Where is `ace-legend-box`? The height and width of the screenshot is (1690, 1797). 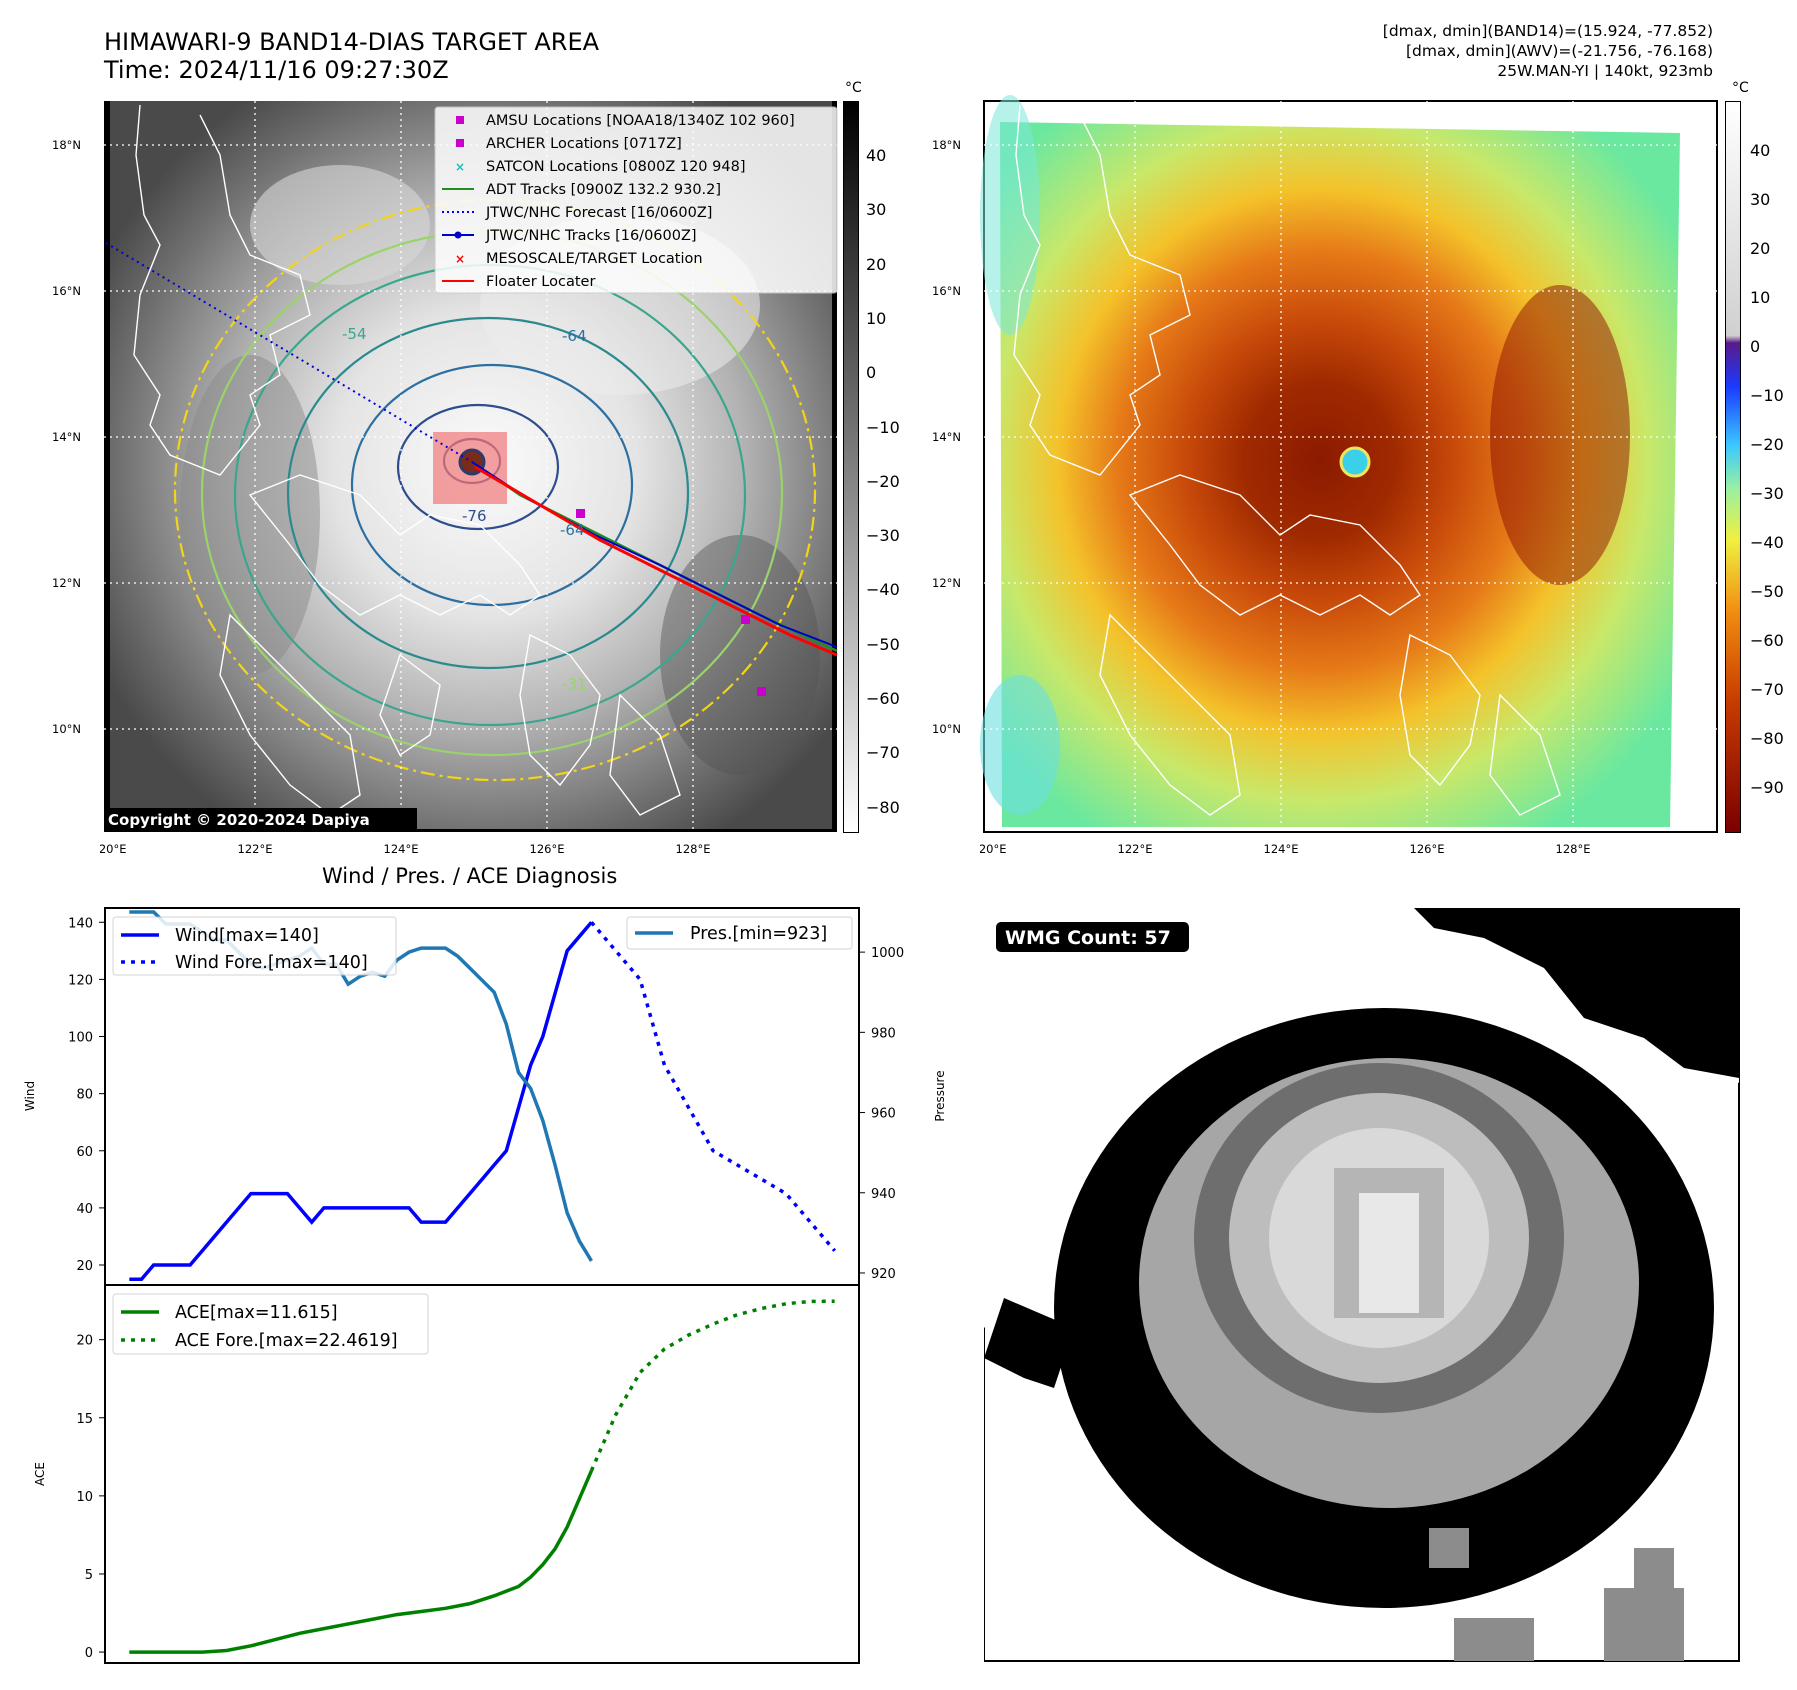
ace-legend-box is located at coordinates (270, 1324).